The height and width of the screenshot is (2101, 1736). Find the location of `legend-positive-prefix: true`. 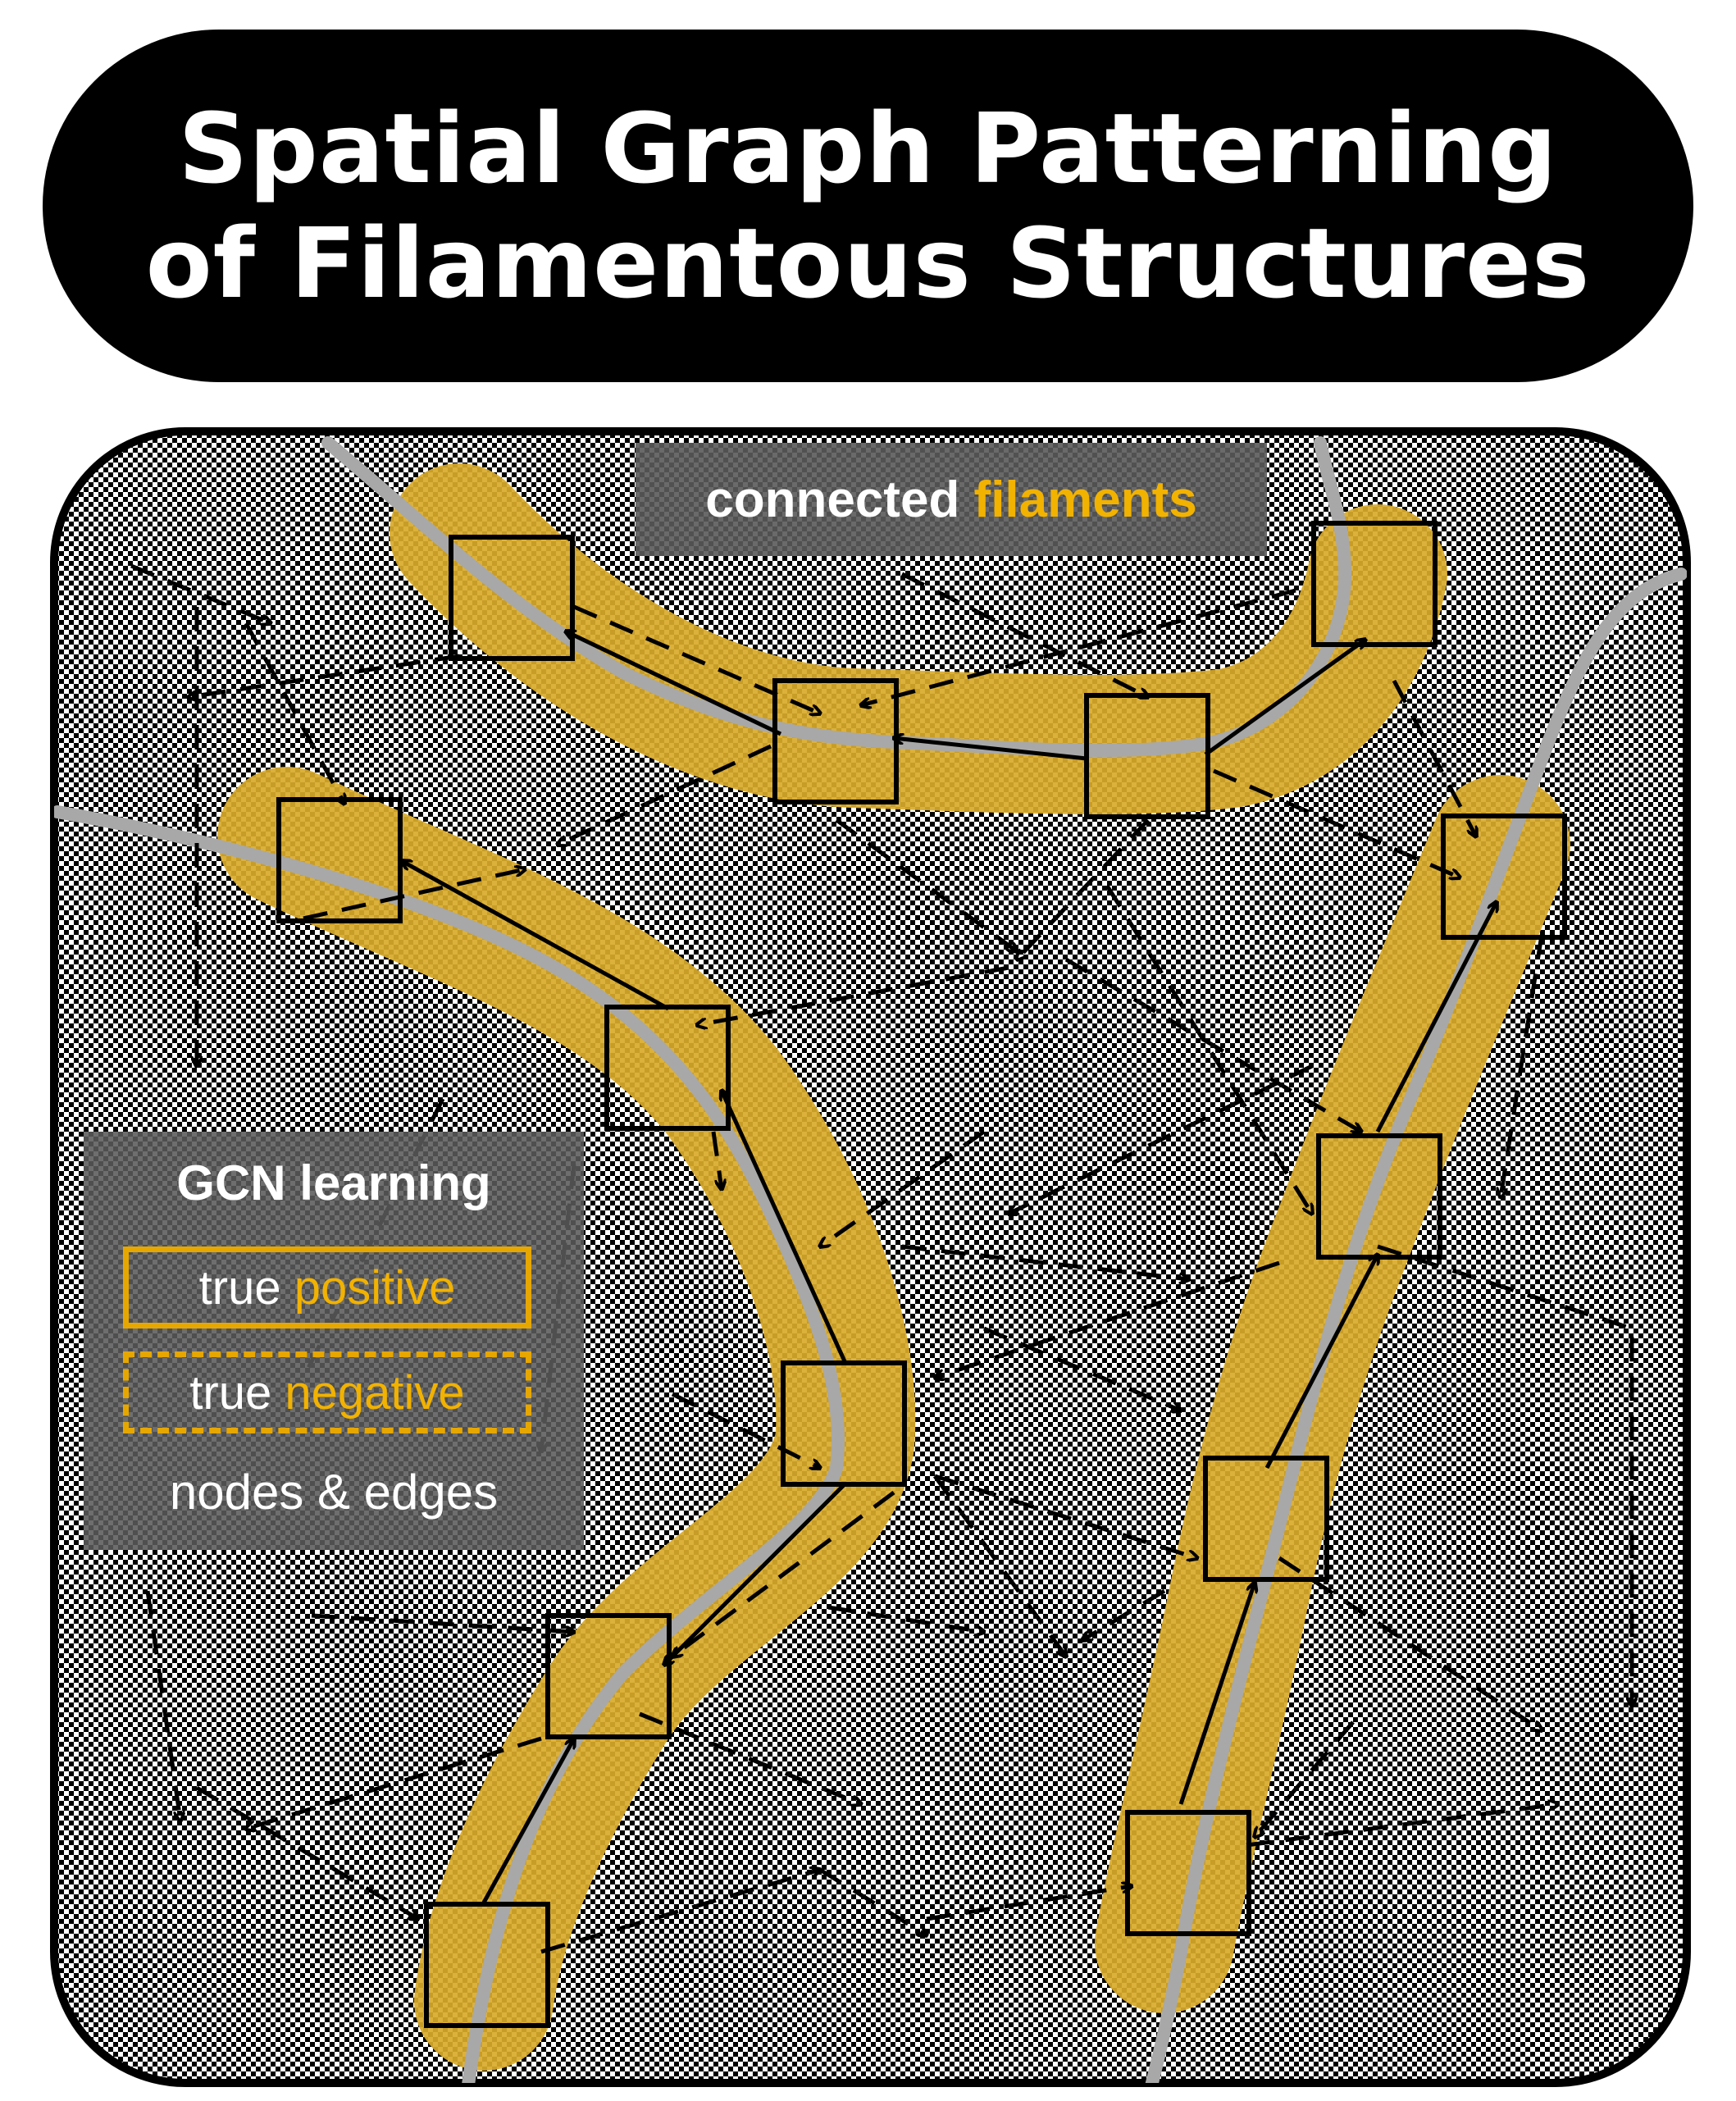

legend-positive-prefix: true is located at coordinates (246, 1287).